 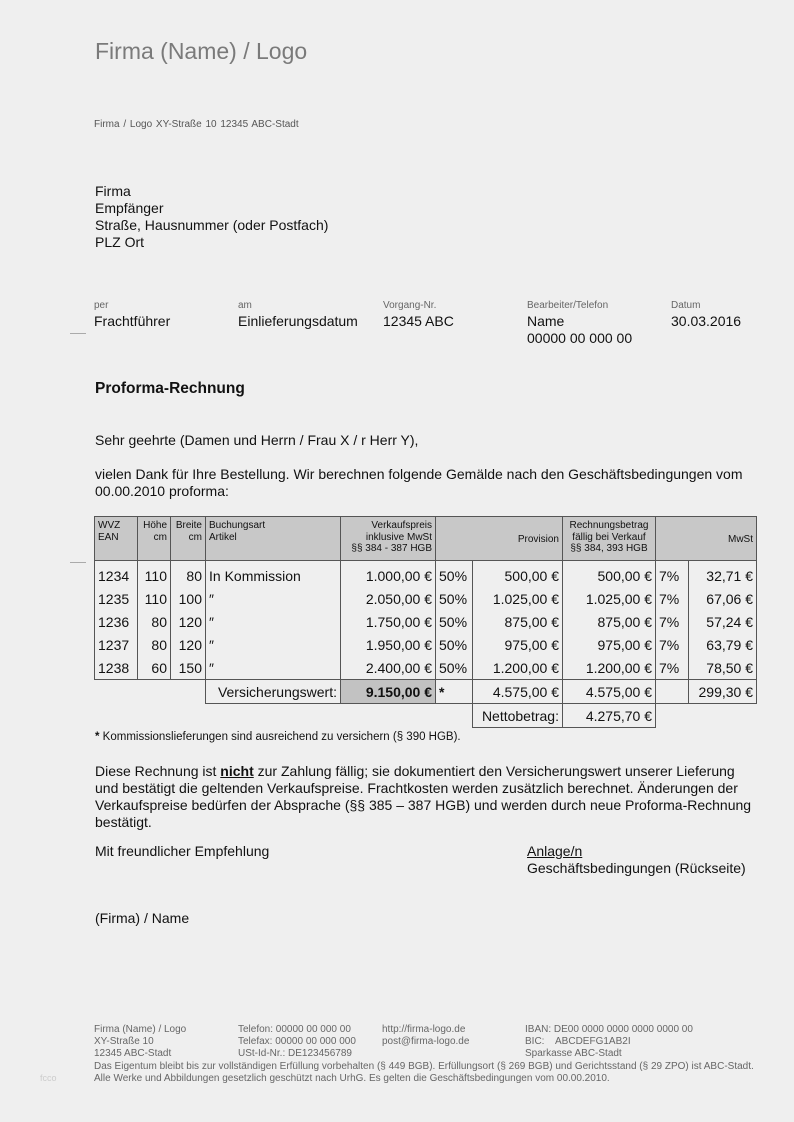 I want to click on meta-date-delivery: am Einlieferungsdatum, so click(x=298, y=314).